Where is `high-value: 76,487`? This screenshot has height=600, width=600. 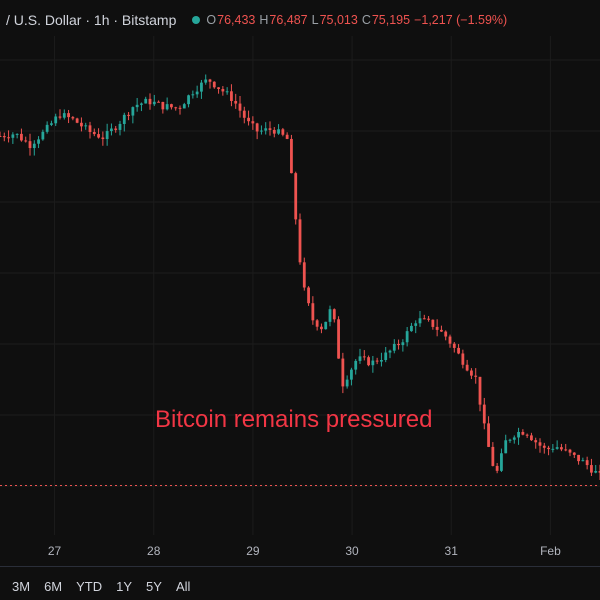
high-value: 76,487 is located at coordinates (288, 20).